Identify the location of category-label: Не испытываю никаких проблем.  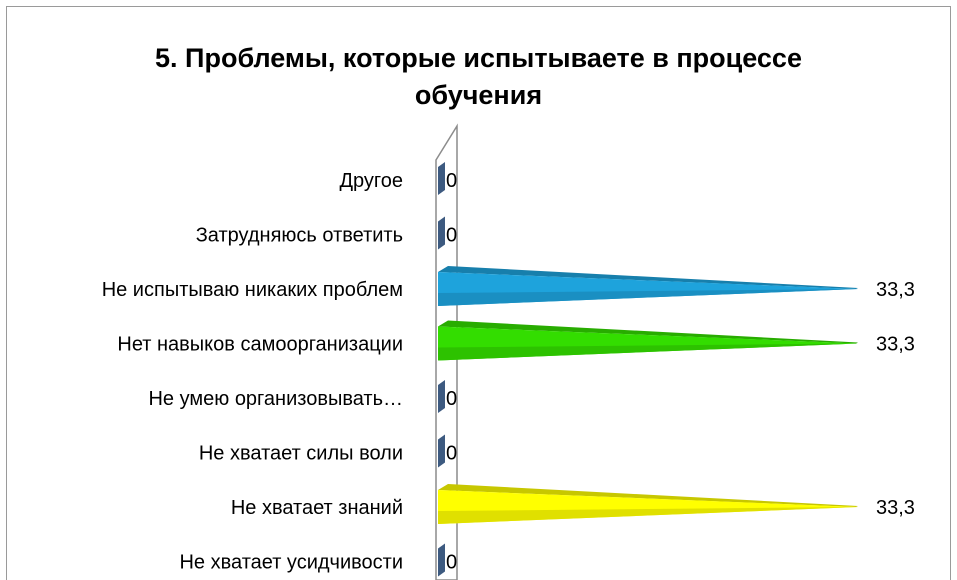
(252, 290).